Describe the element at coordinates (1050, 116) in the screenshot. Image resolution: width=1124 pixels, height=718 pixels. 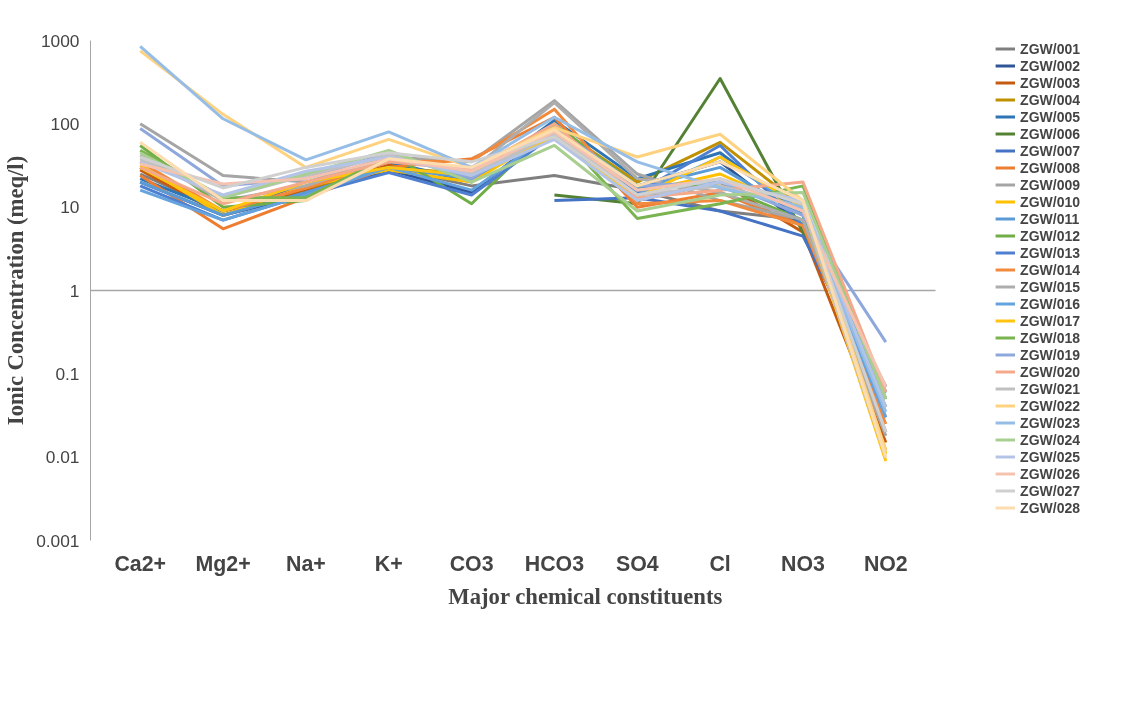
I see `legend-label: ZGW/005` at that location.